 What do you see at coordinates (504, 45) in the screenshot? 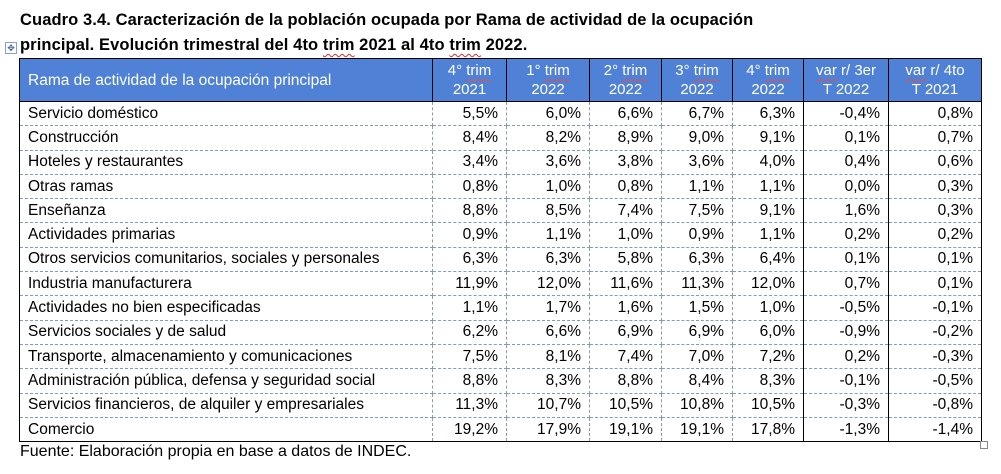
I see `caption-text: 2022.` at bounding box center [504, 45].